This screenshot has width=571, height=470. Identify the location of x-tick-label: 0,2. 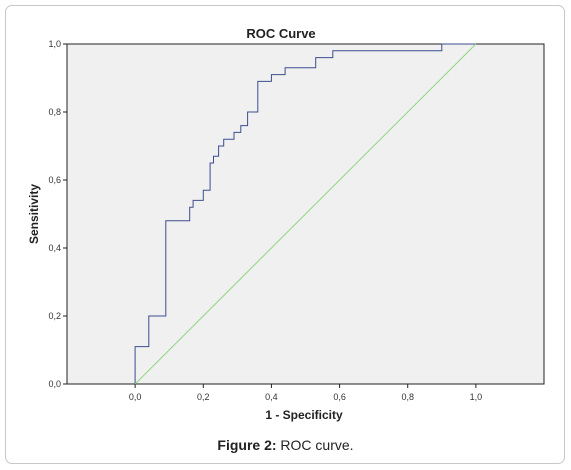
(203, 397).